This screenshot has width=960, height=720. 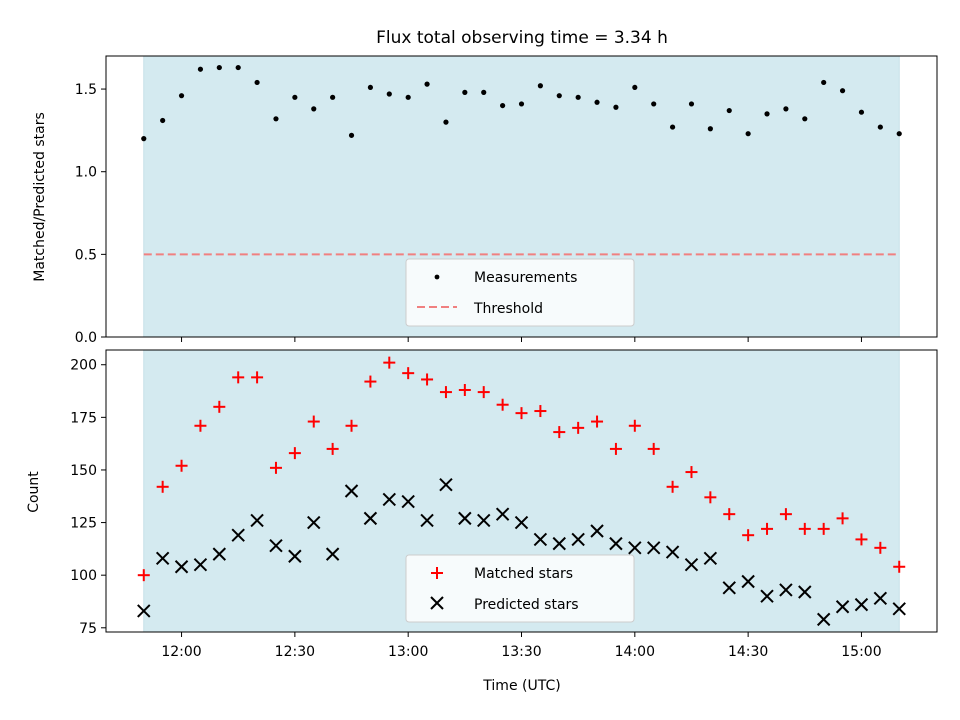 I want to click on bottom-legend-box, so click(x=520, y=588).